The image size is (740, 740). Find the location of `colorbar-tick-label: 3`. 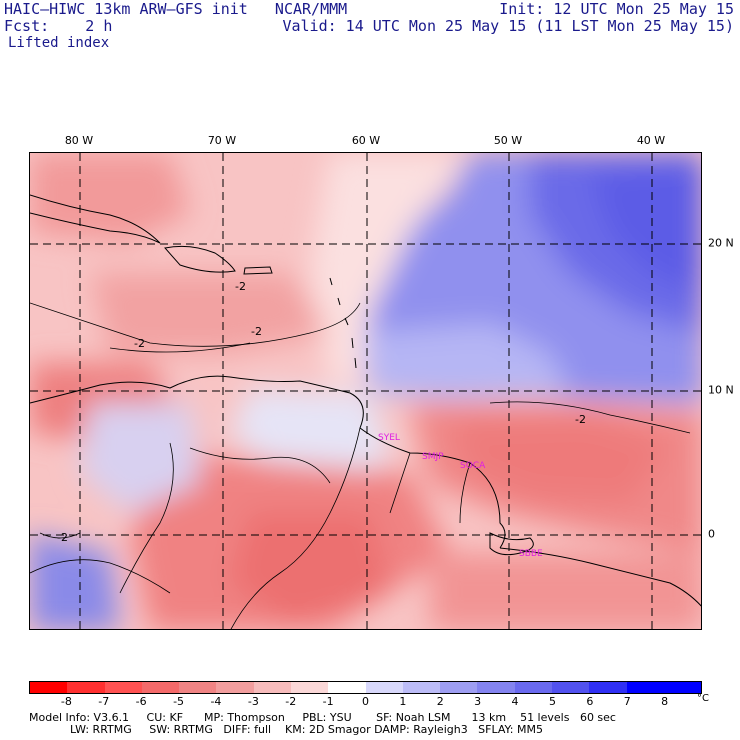

colorbar-tick-label: 3 is located at coordinates (478, 701).